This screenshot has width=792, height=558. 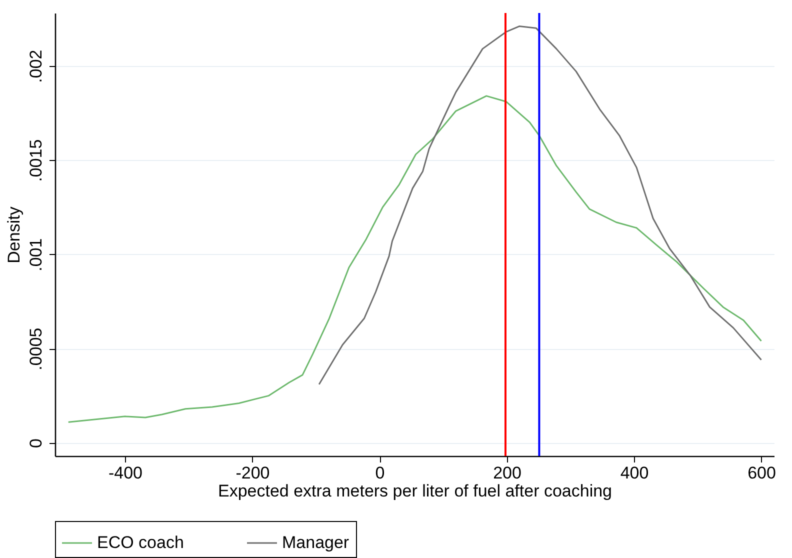 What do you see at coordinates (125, 473) in the screenshot?
I see `x-tick-label: -400` at bounding box center [125, 473].